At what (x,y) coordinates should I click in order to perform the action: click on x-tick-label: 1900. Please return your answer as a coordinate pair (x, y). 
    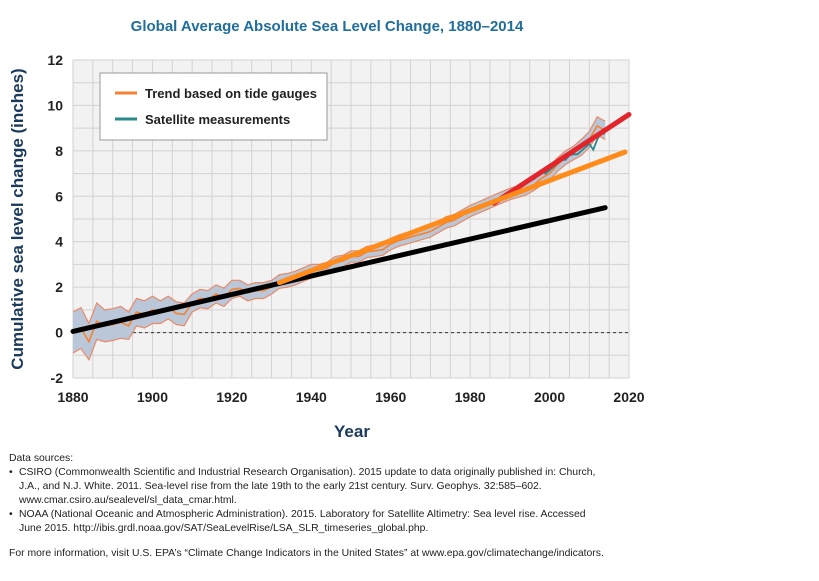
    Looking at the image, I should click on (152, 397).